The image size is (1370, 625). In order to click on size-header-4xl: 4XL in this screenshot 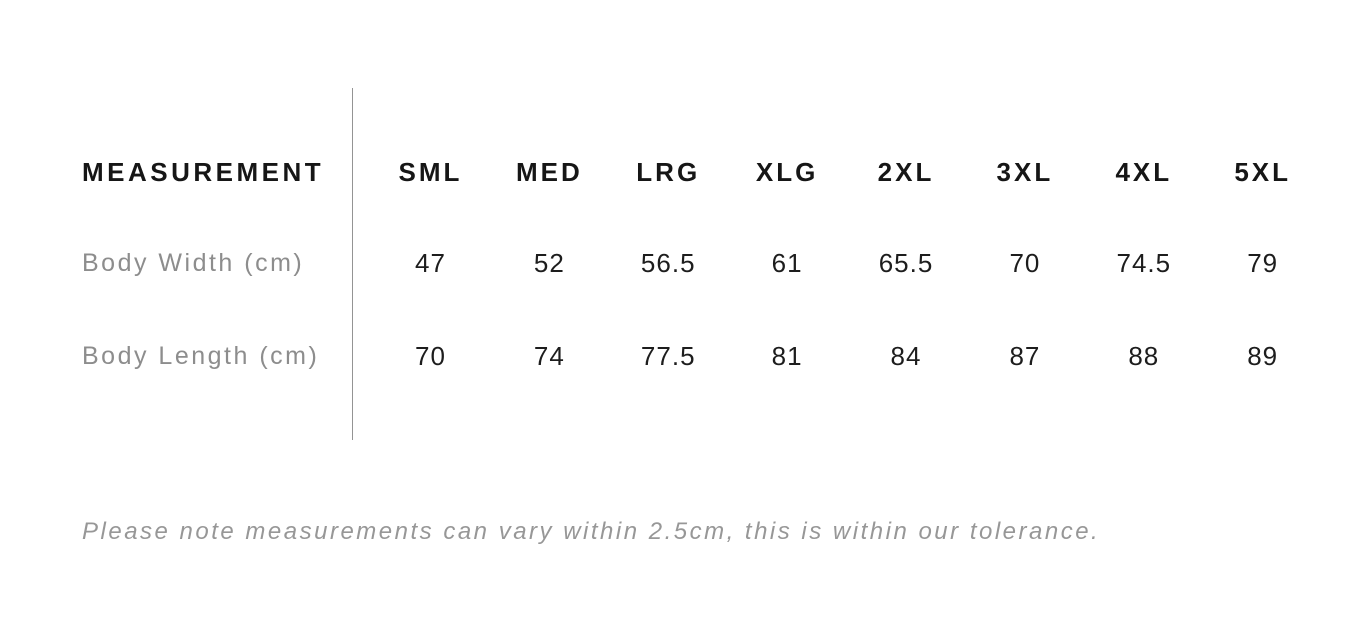, I will do `click(1144, 171)`.